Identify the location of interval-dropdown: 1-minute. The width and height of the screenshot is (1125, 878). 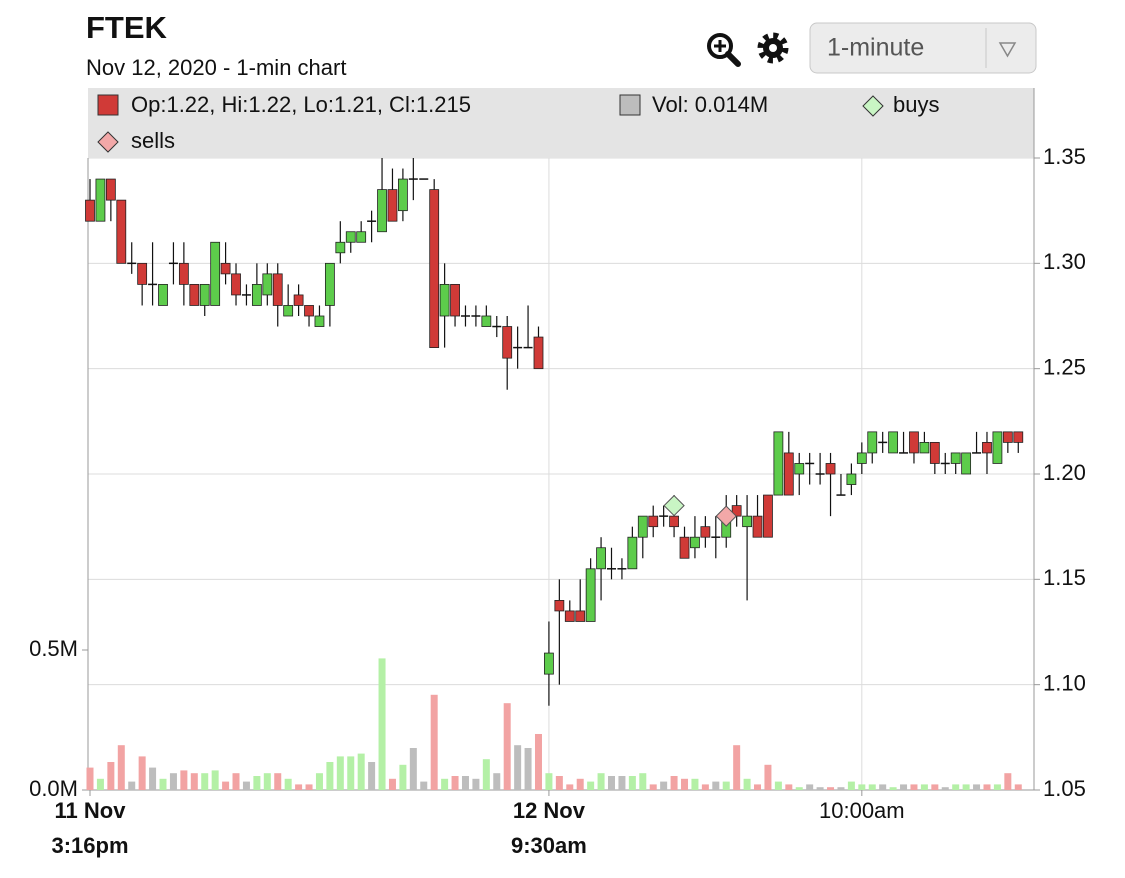
(923, 48).